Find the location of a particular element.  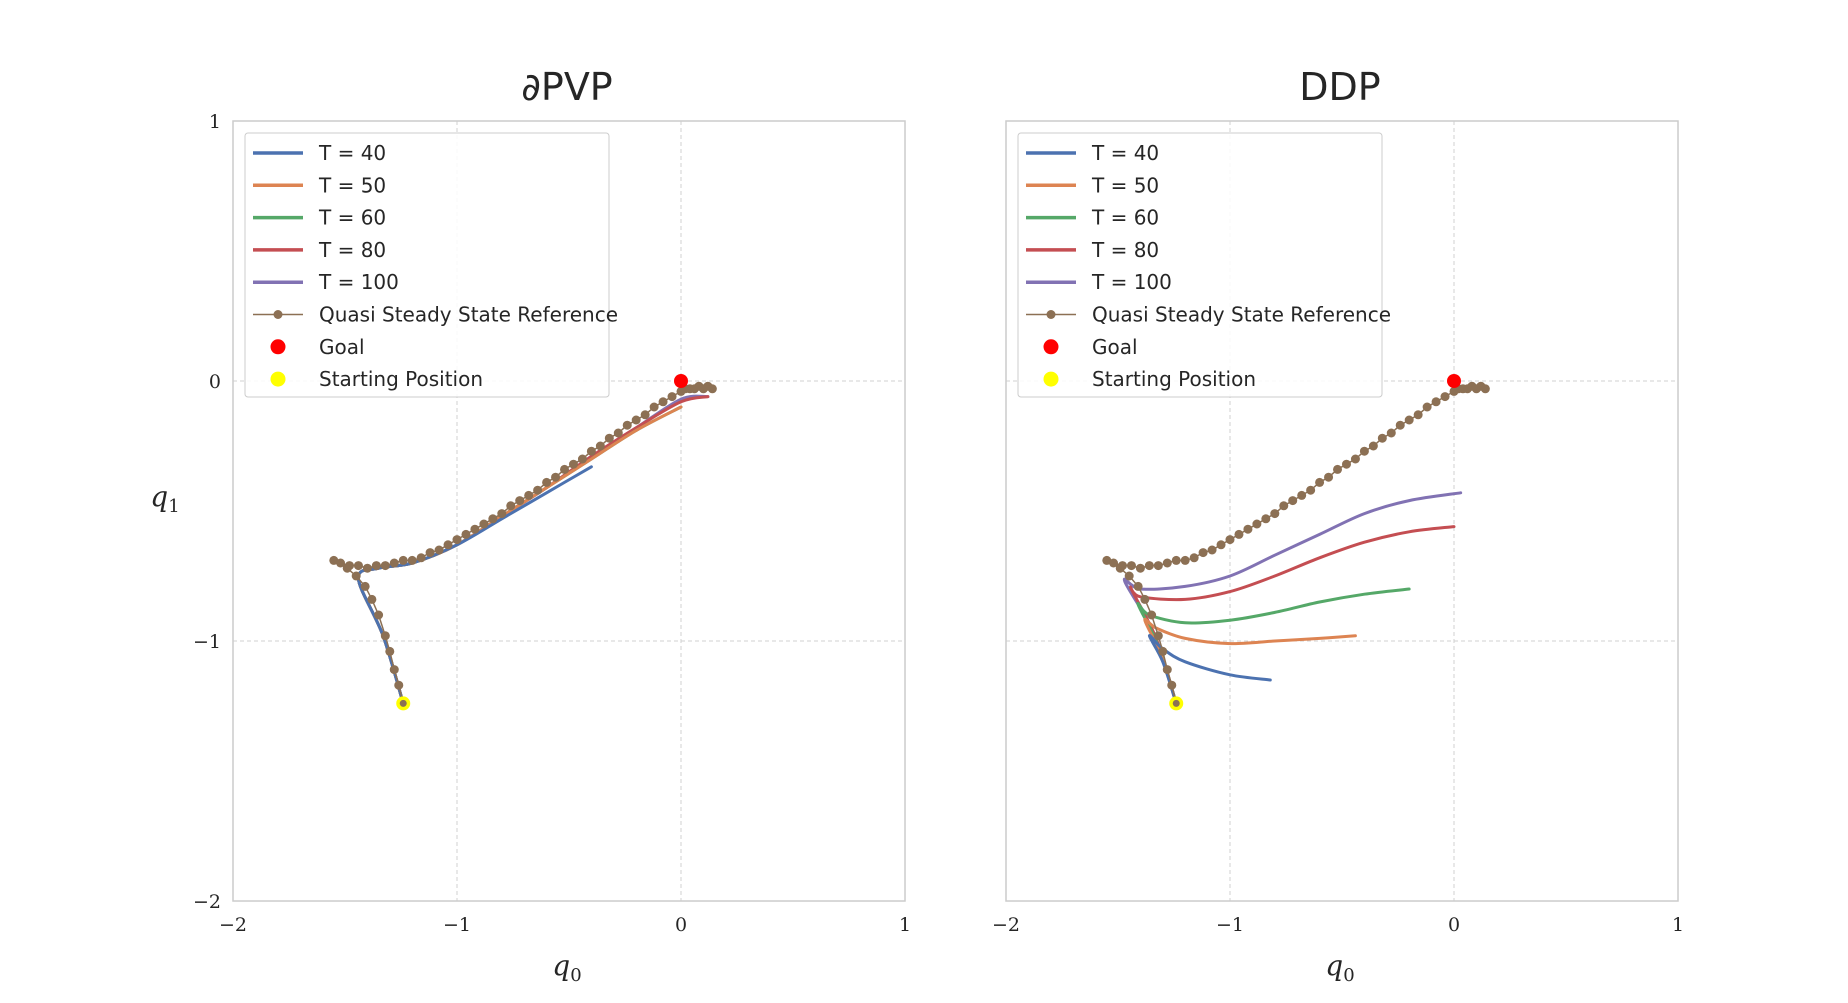

y-tick-label: 0 is located at coordinates (215, 382).